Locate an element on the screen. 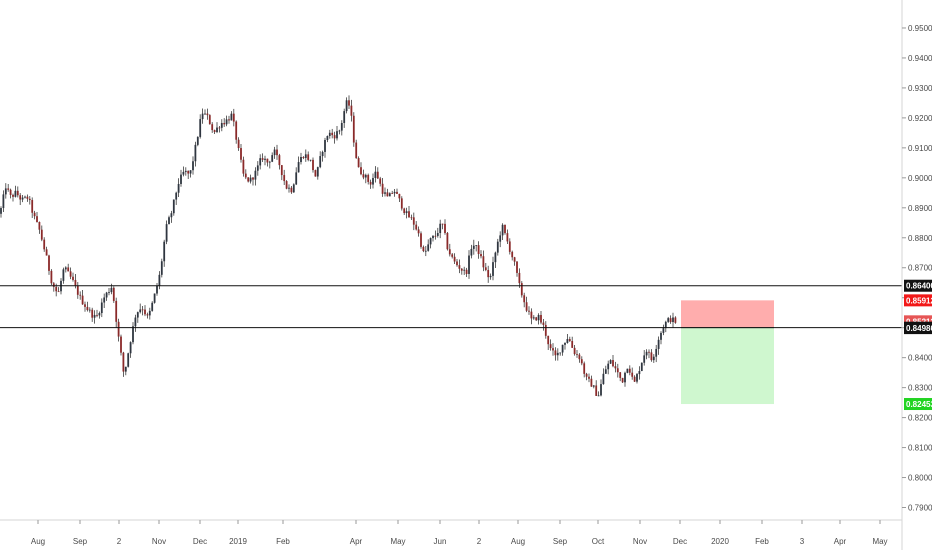 The height and width of the screenshot is (550, 932). time-tick-label: Apr is located at coordinates (840, 541).